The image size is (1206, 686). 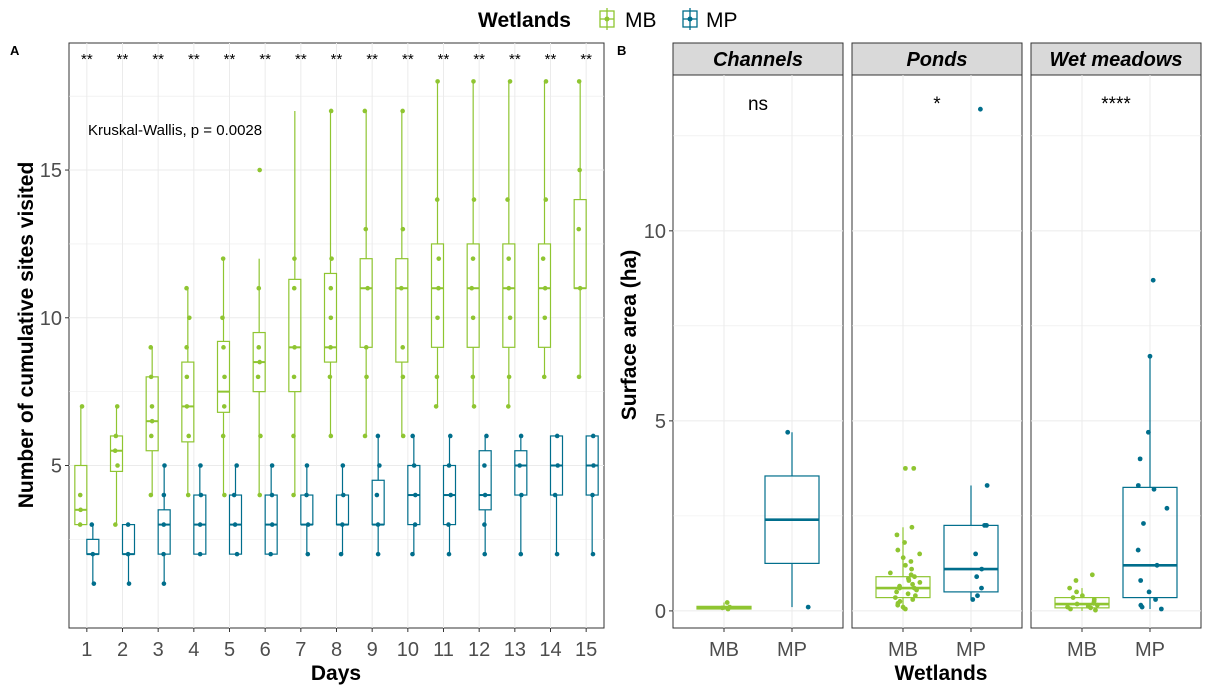 I want to click on x-tick-label: 4, so click(x=193, y=650).